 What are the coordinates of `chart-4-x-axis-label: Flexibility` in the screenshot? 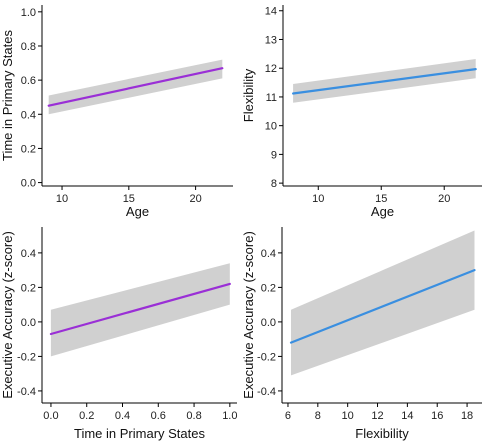 It's located at (382, 433).